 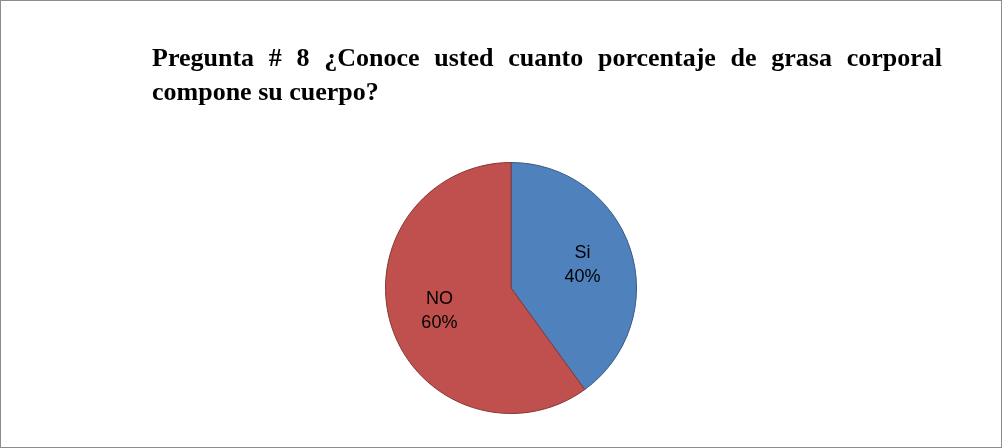 I want to click on slice-label: Si, so click(x=582, y=251).